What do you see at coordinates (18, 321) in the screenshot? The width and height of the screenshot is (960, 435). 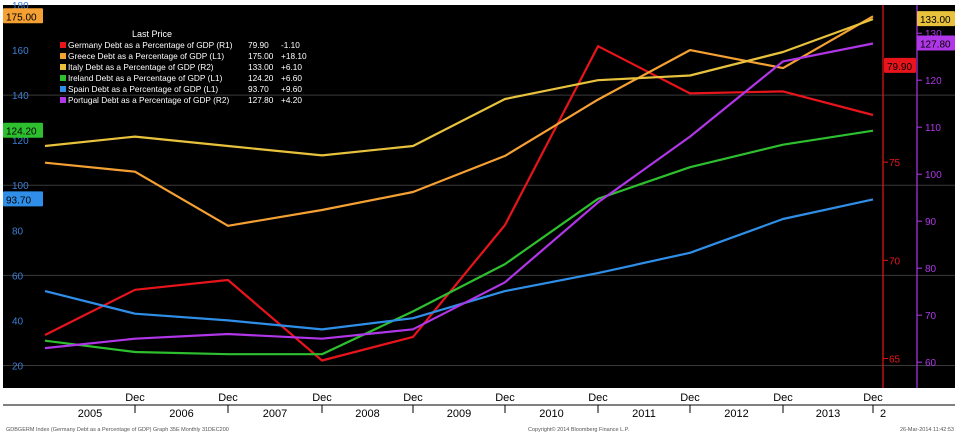 I see `left-tick-label: 40` at bounding box center [18, 321].